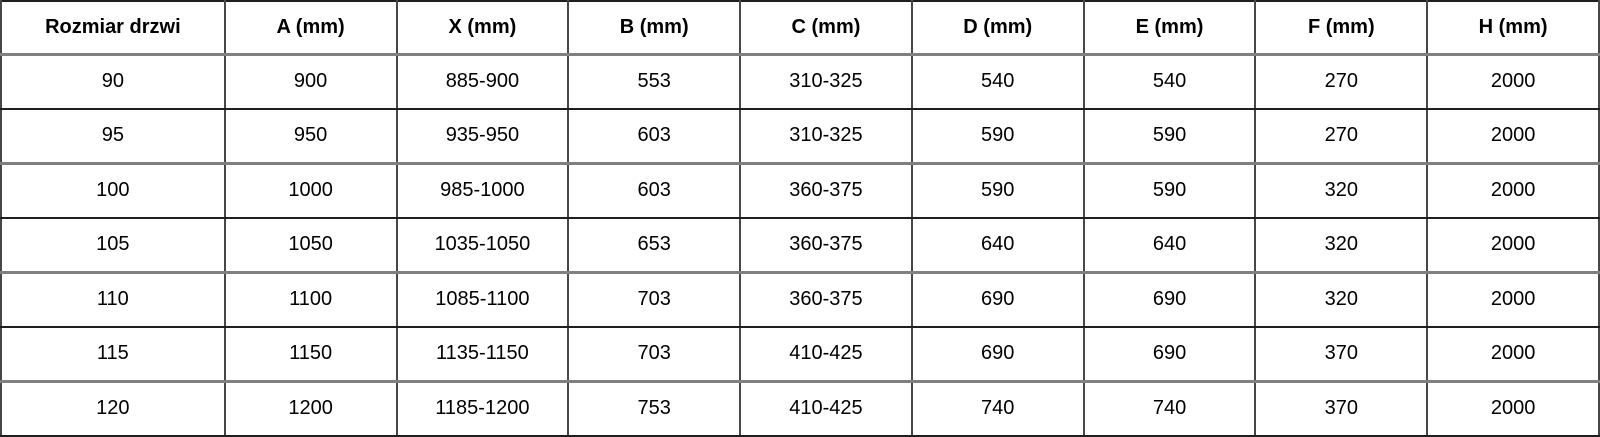  What do you see at coordinates (310, 136) in the screenshot?
I see `dimension-cell: 950` at bounding box center [310, 136].